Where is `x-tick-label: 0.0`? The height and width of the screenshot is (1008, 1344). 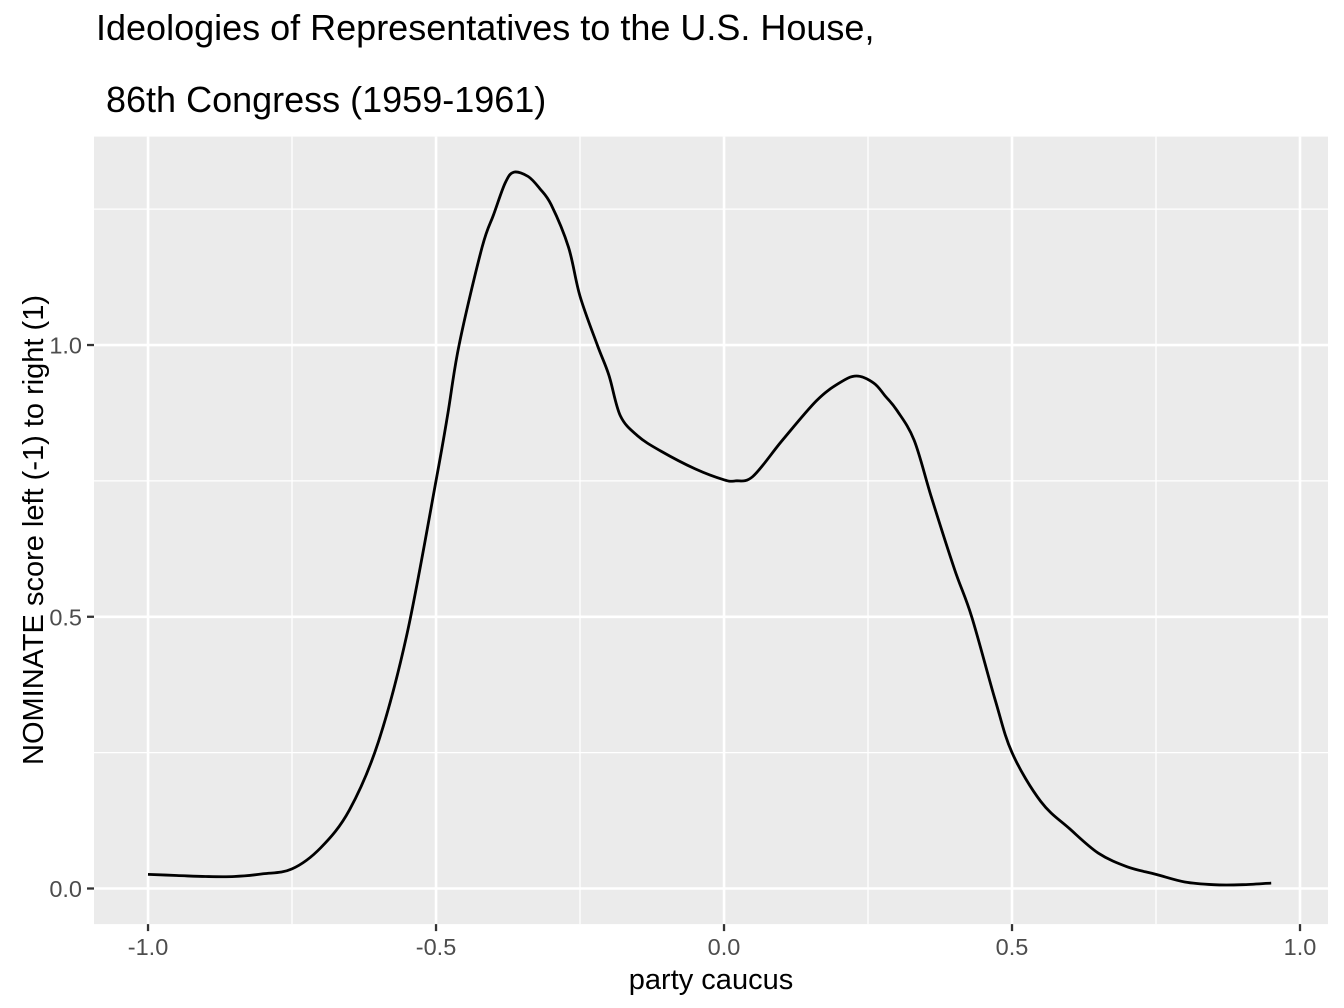 x-tick-label: 0.0 is located at coordinates (724, 947).